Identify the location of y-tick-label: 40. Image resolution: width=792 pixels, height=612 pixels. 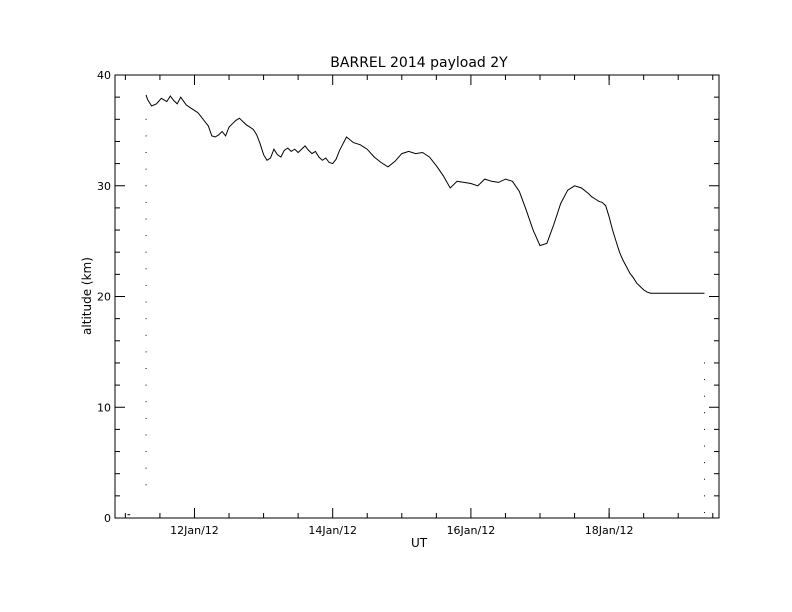
(104, 75).